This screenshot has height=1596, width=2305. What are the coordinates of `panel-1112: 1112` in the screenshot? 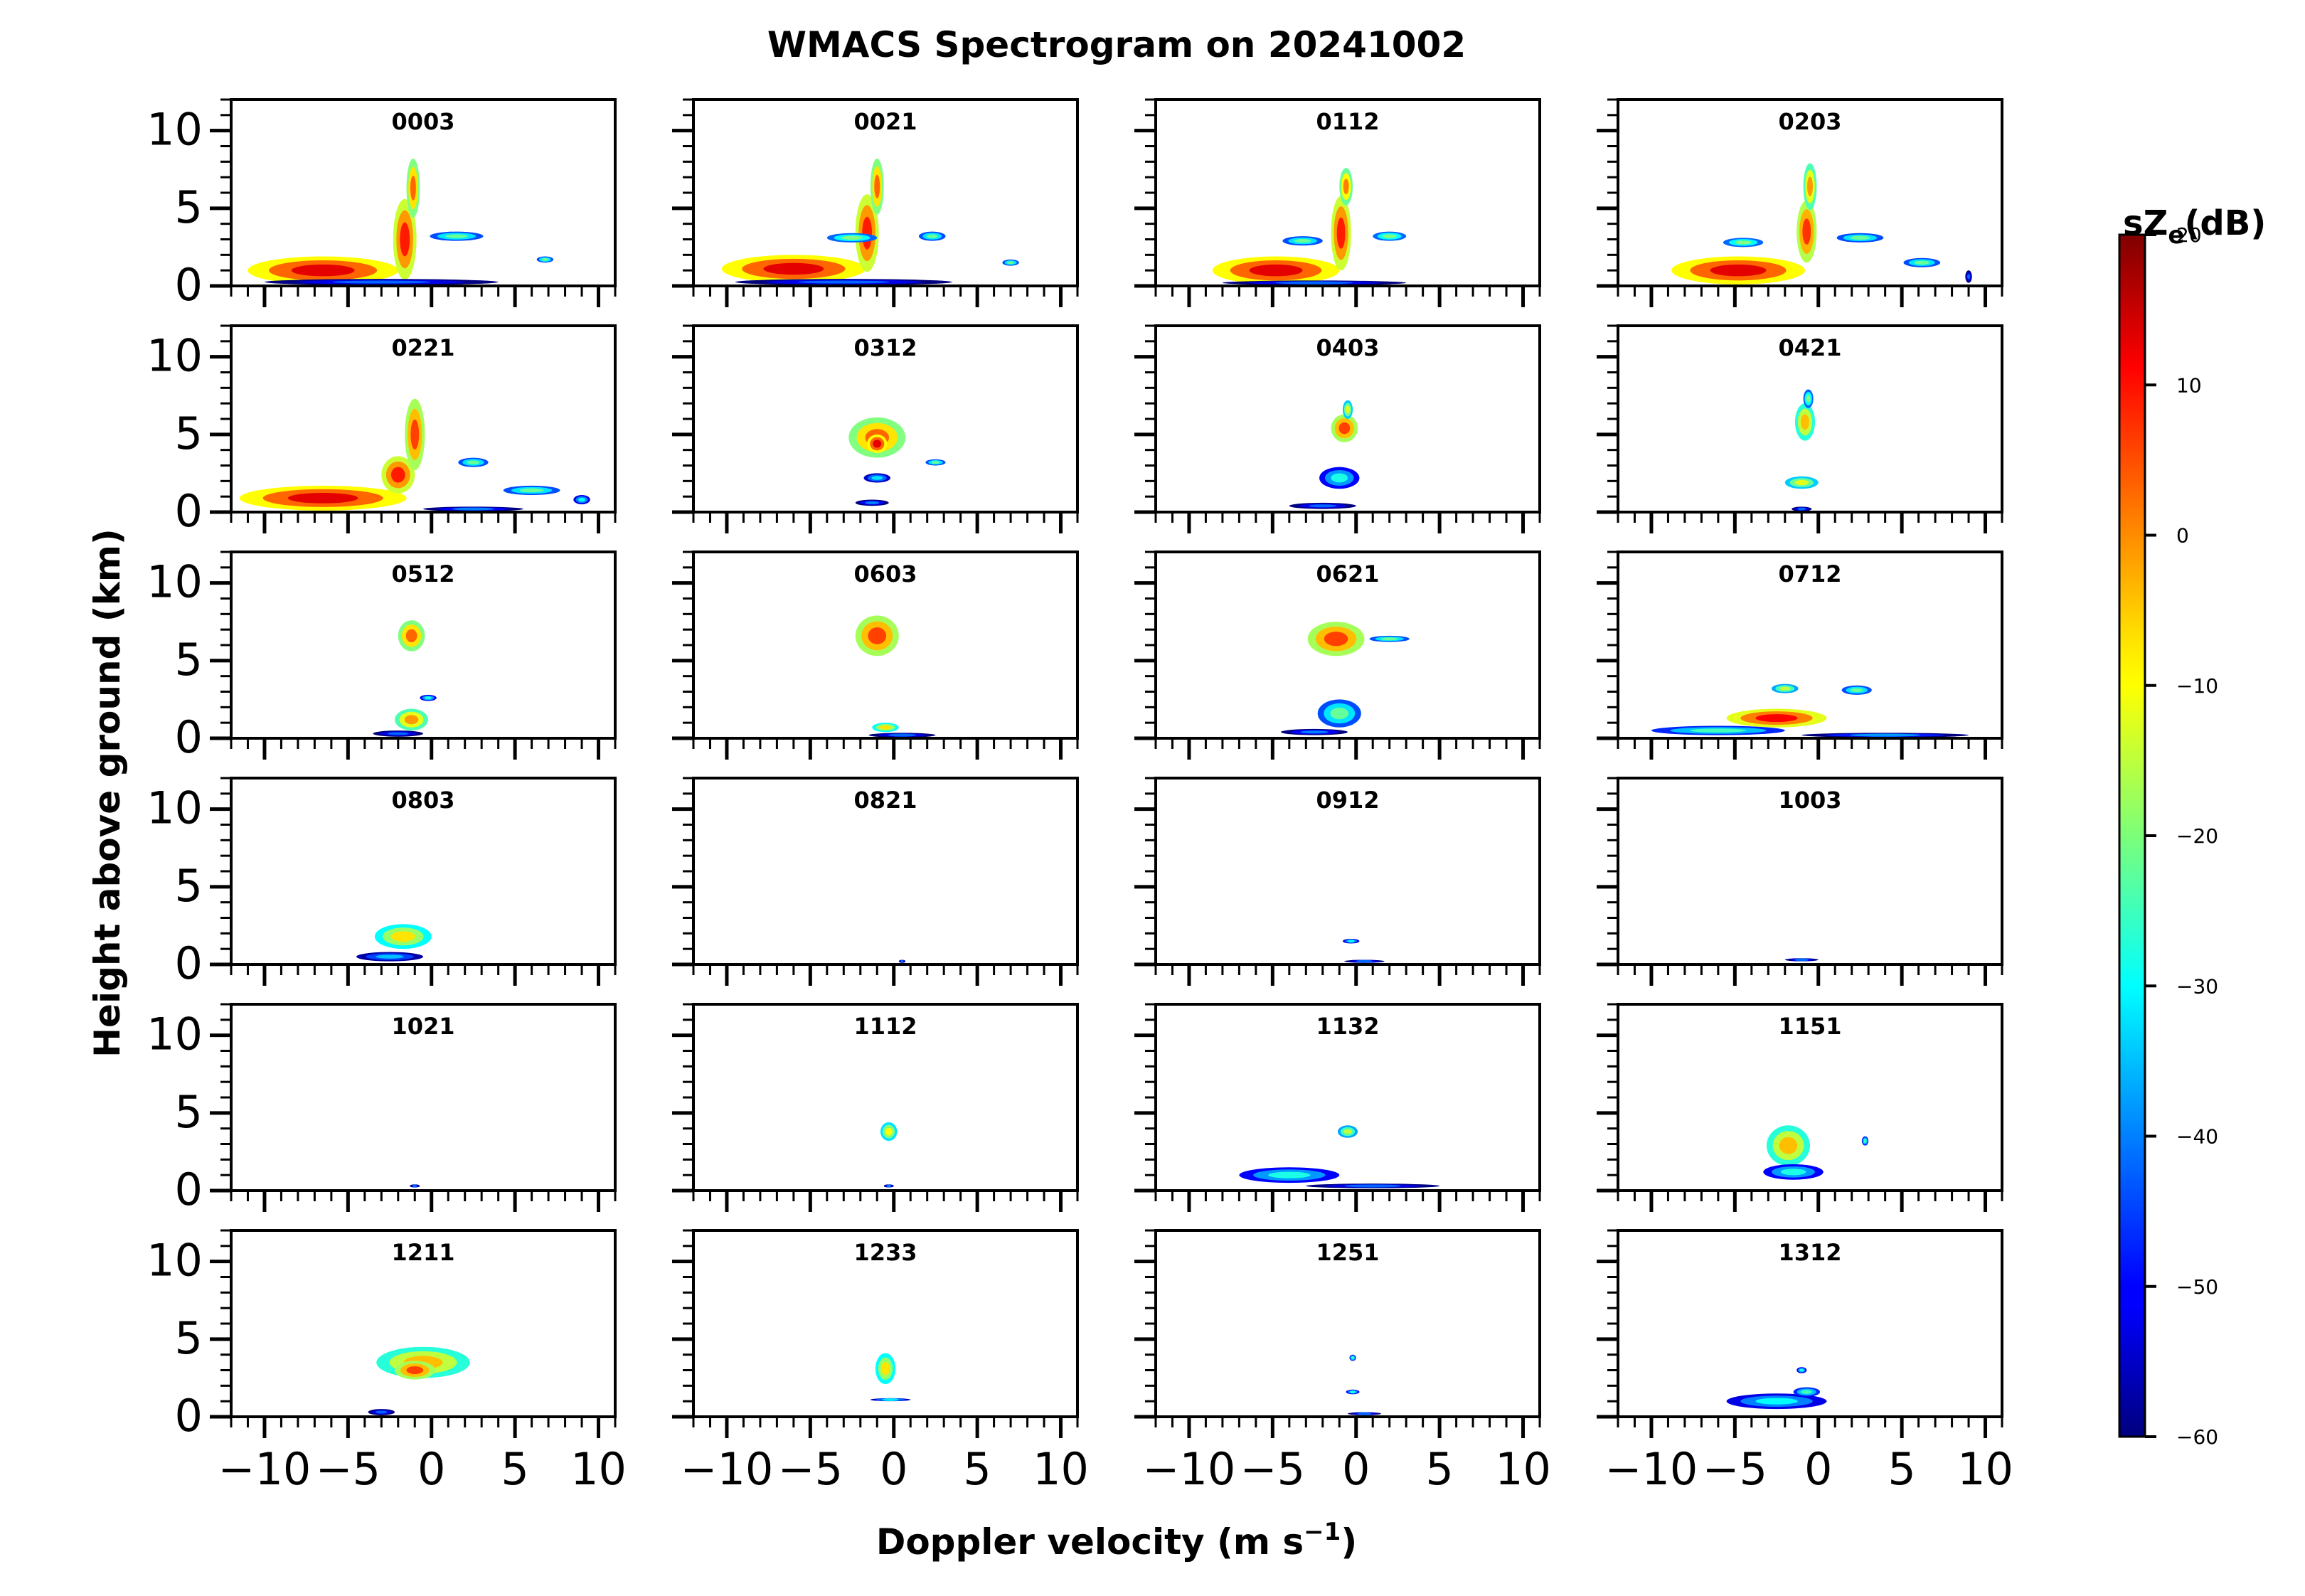 It's located at (876, 1107).